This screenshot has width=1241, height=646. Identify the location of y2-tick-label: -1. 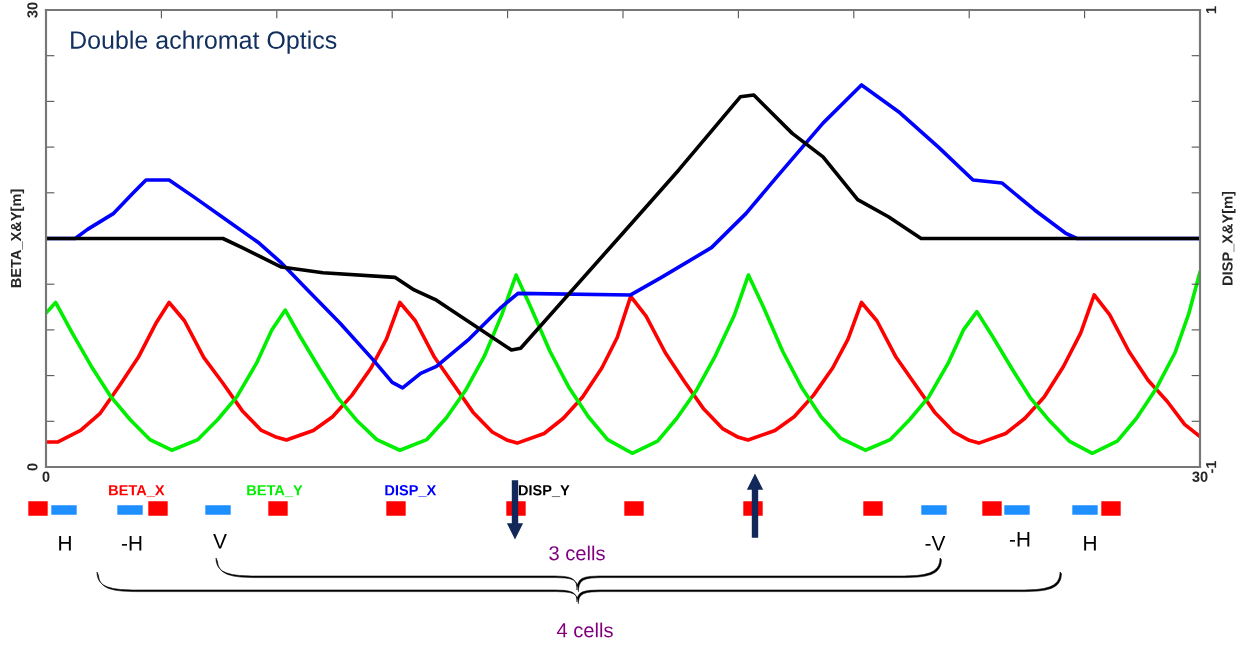
(1211, 466).